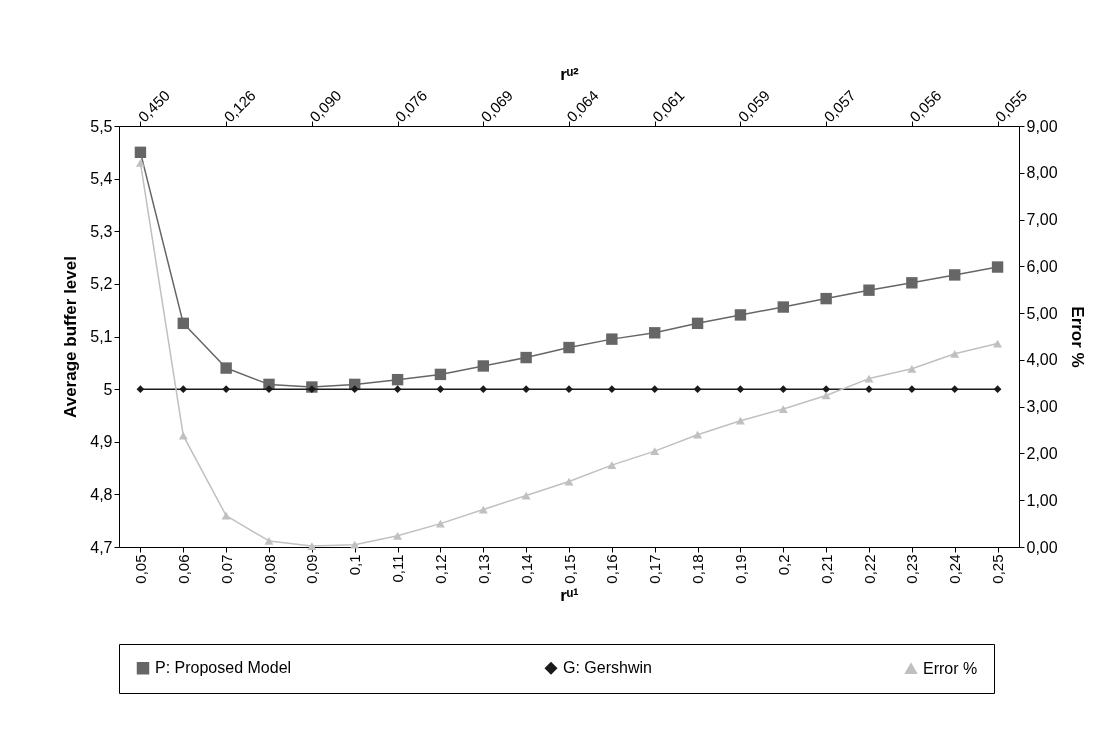 This screenshot has width=1102, height=755. What do you see at coordinates (269, 569) in the screenshot?
I see `x-tick-label: 0,08` at bounding box center [269, 569].